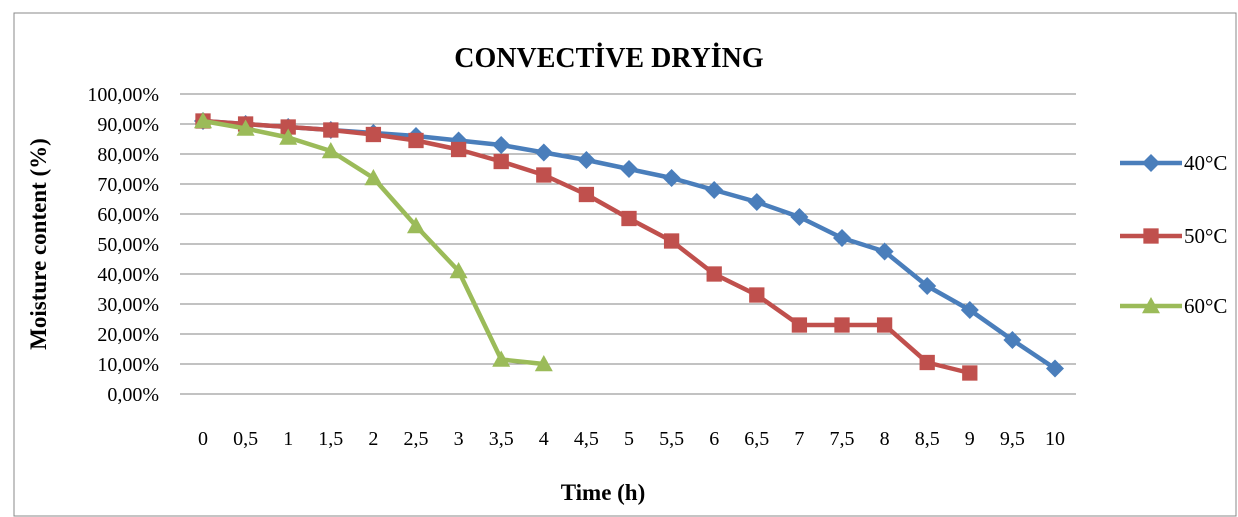  What do you see at coordinates (603, 492) in the screenshot?
I see `x-axis-label: Time (h)` at bounding box center [603, 492].